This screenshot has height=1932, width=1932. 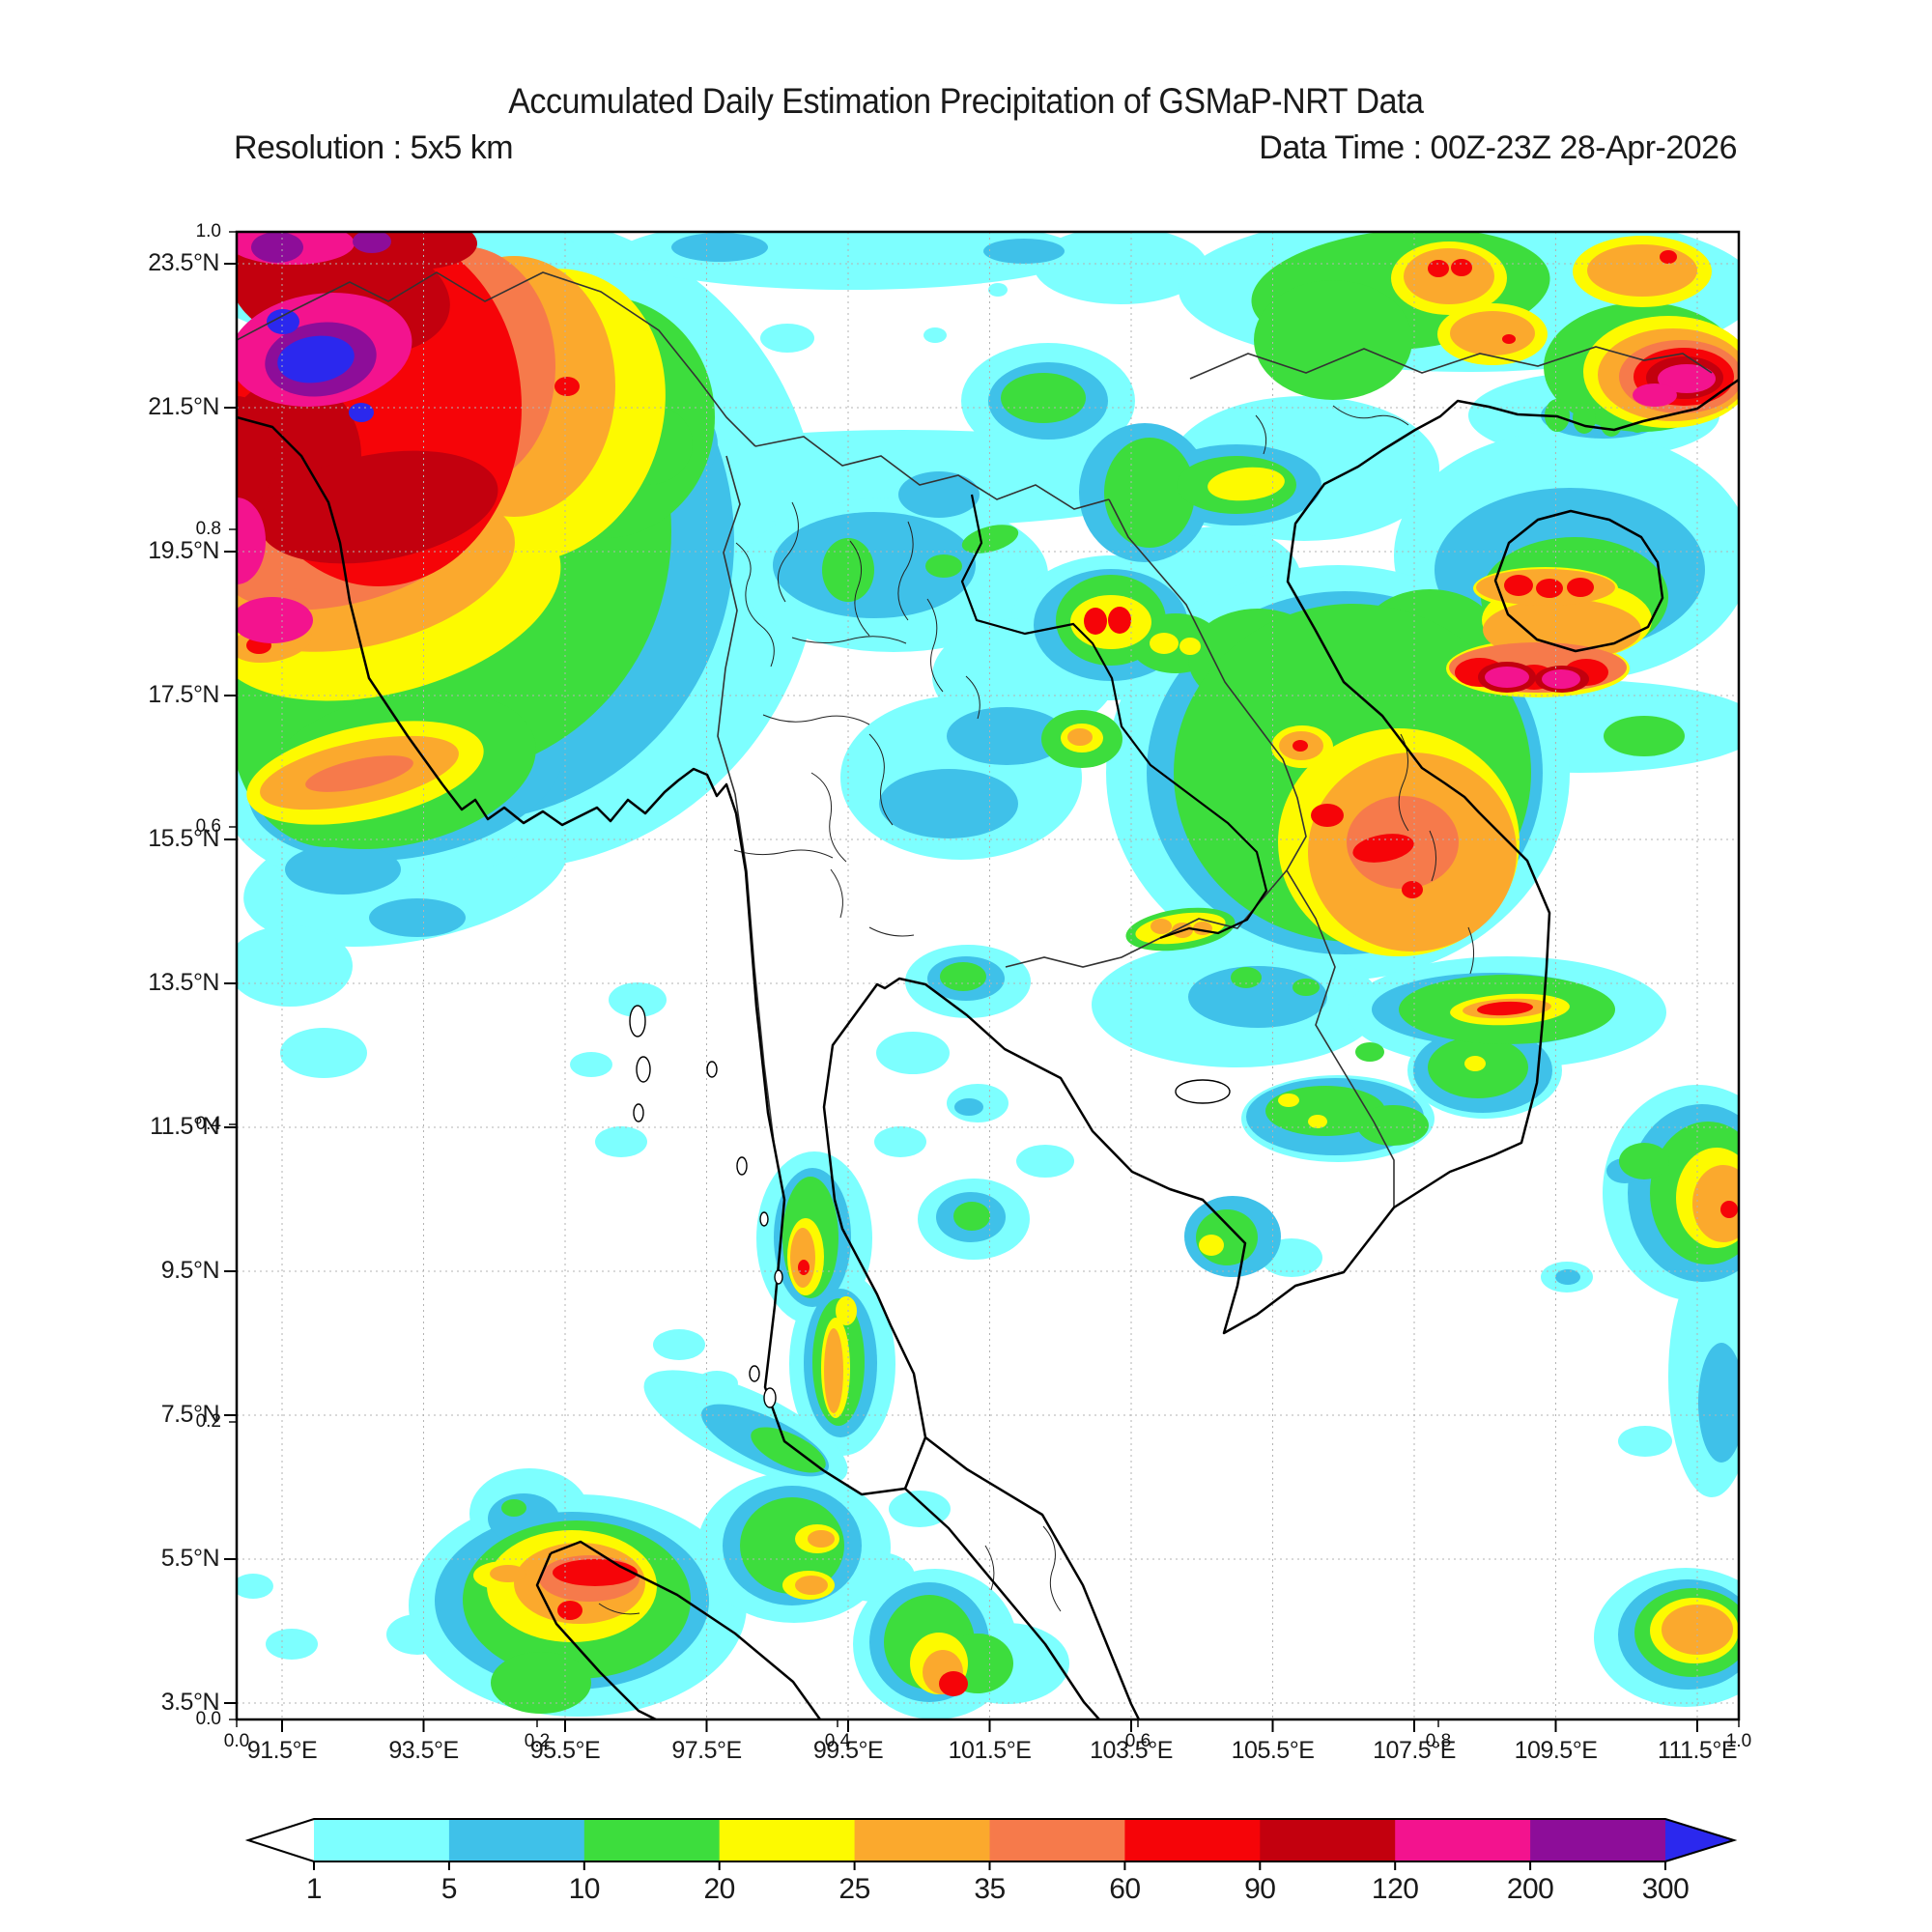 I want to click on colorbar, so click(x=991, y=1844).